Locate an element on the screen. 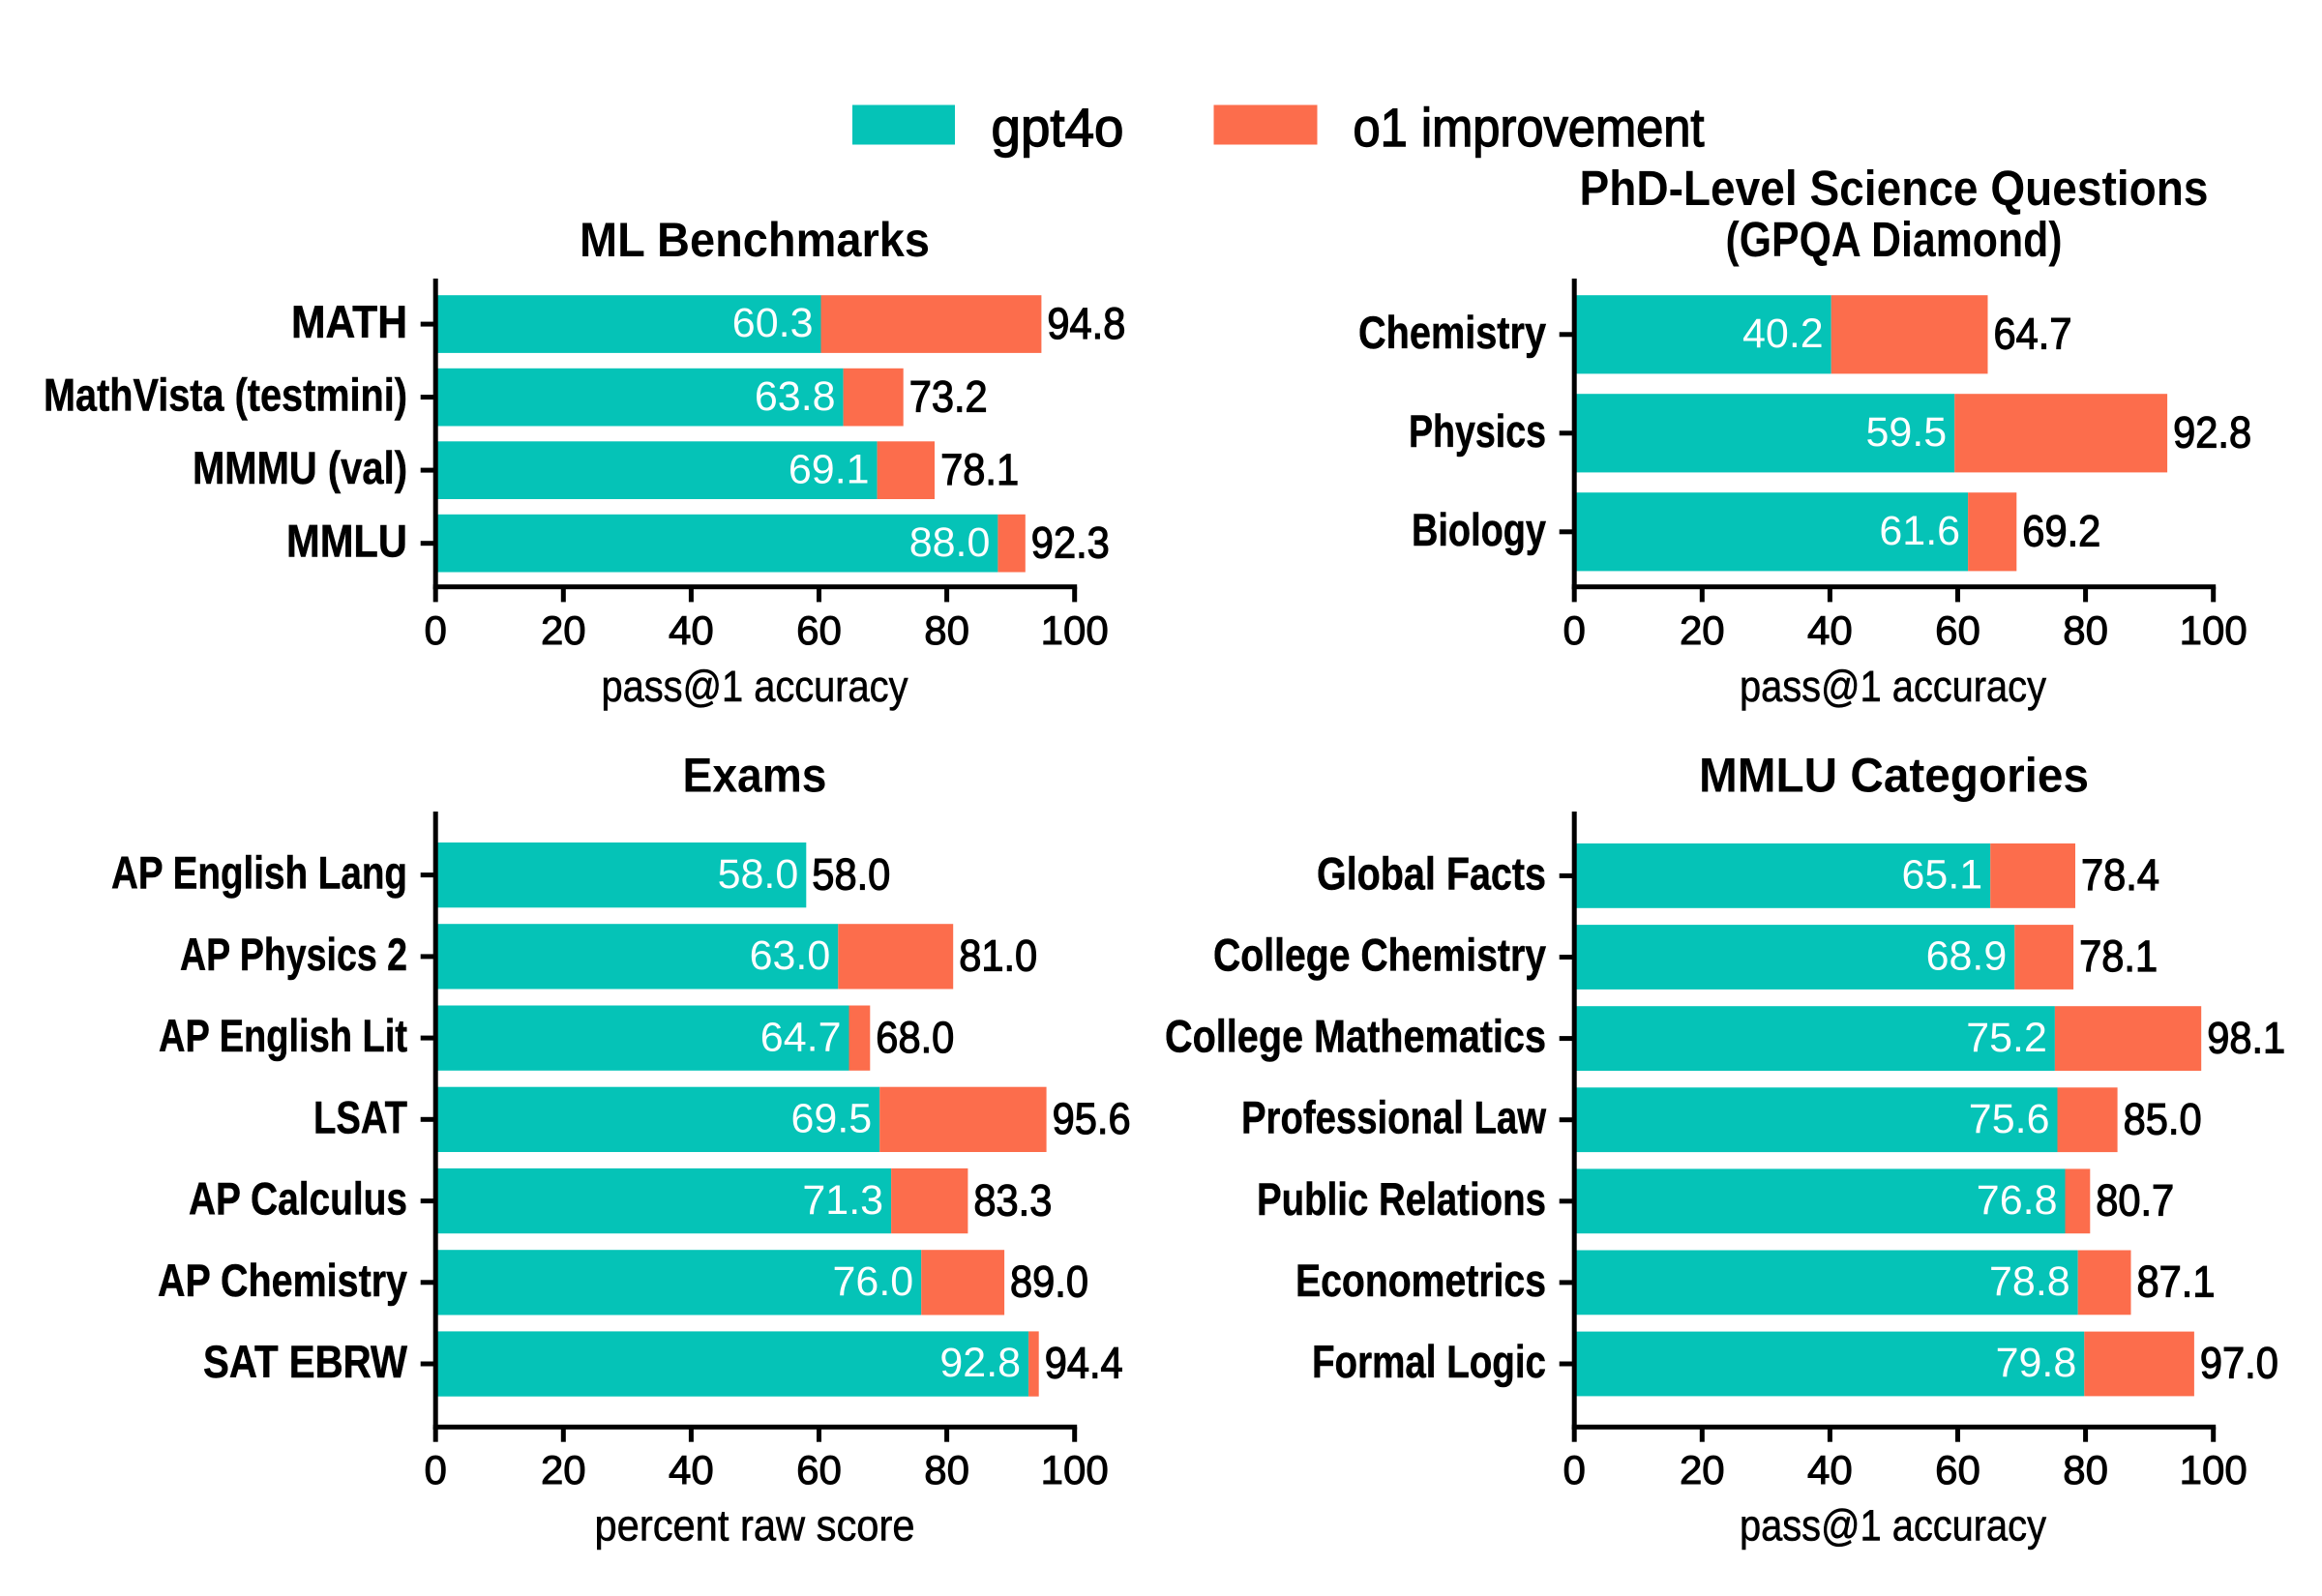 Image resolution: width=2322 pixels, height=1596 pixels. svg-text: 88.0 is located at coordinates (950, 542).